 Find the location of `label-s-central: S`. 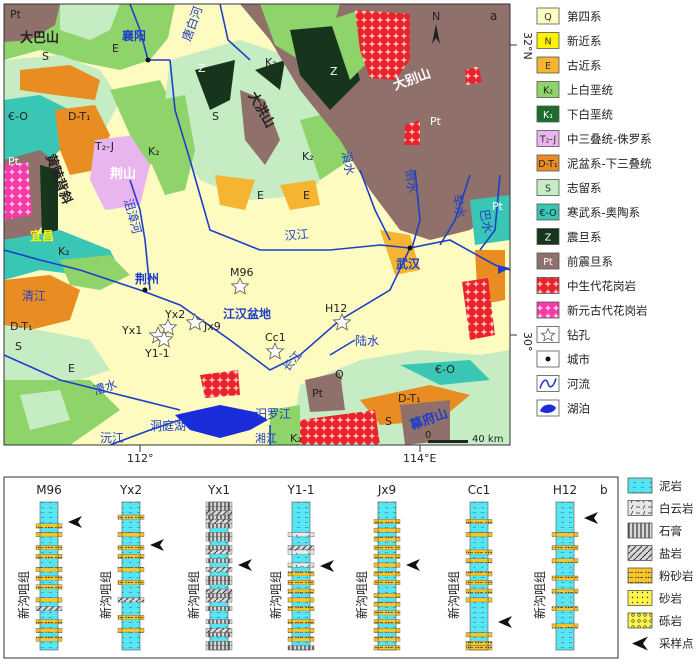

label-s-central: S is located at coordinates (215, 116).